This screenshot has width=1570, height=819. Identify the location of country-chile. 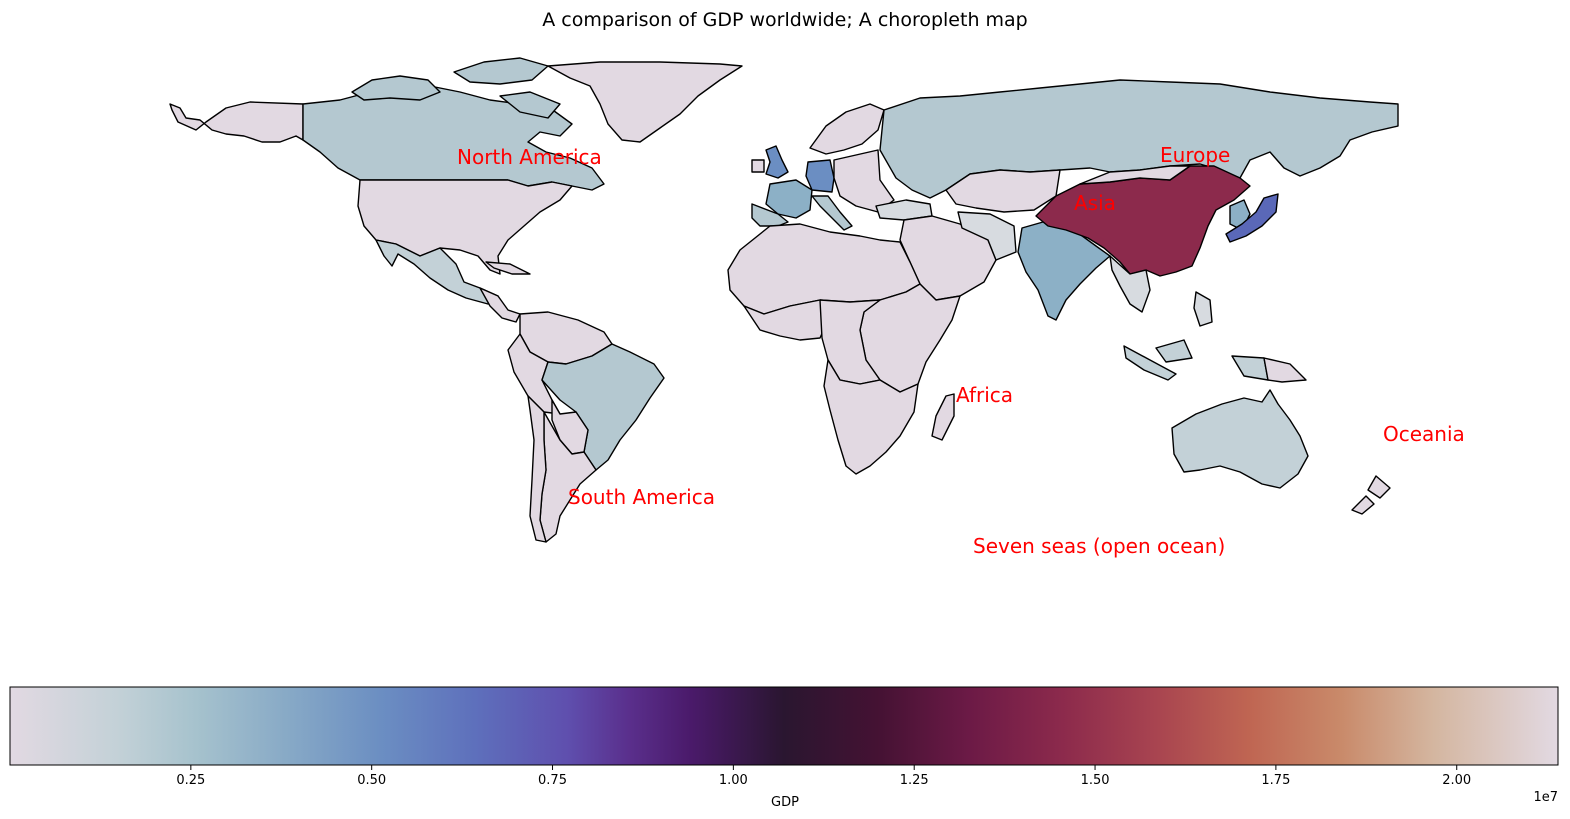
(537, 469).